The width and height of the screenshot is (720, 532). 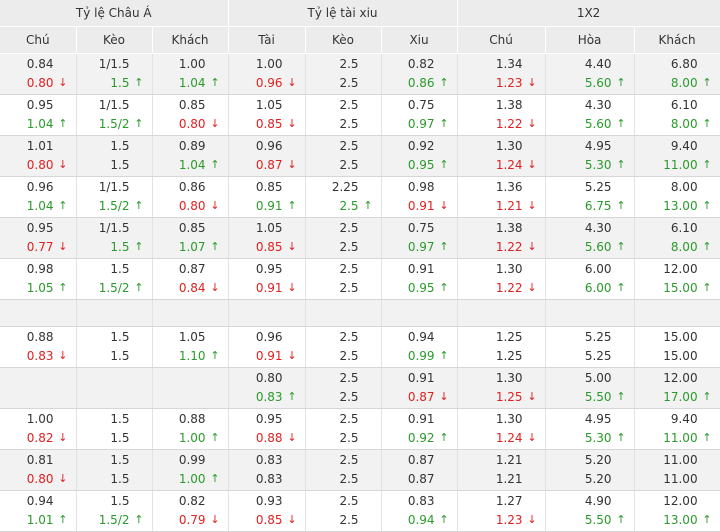 I want to click on odds-cell: 15.00 15.00, so click(x=677, y=347).